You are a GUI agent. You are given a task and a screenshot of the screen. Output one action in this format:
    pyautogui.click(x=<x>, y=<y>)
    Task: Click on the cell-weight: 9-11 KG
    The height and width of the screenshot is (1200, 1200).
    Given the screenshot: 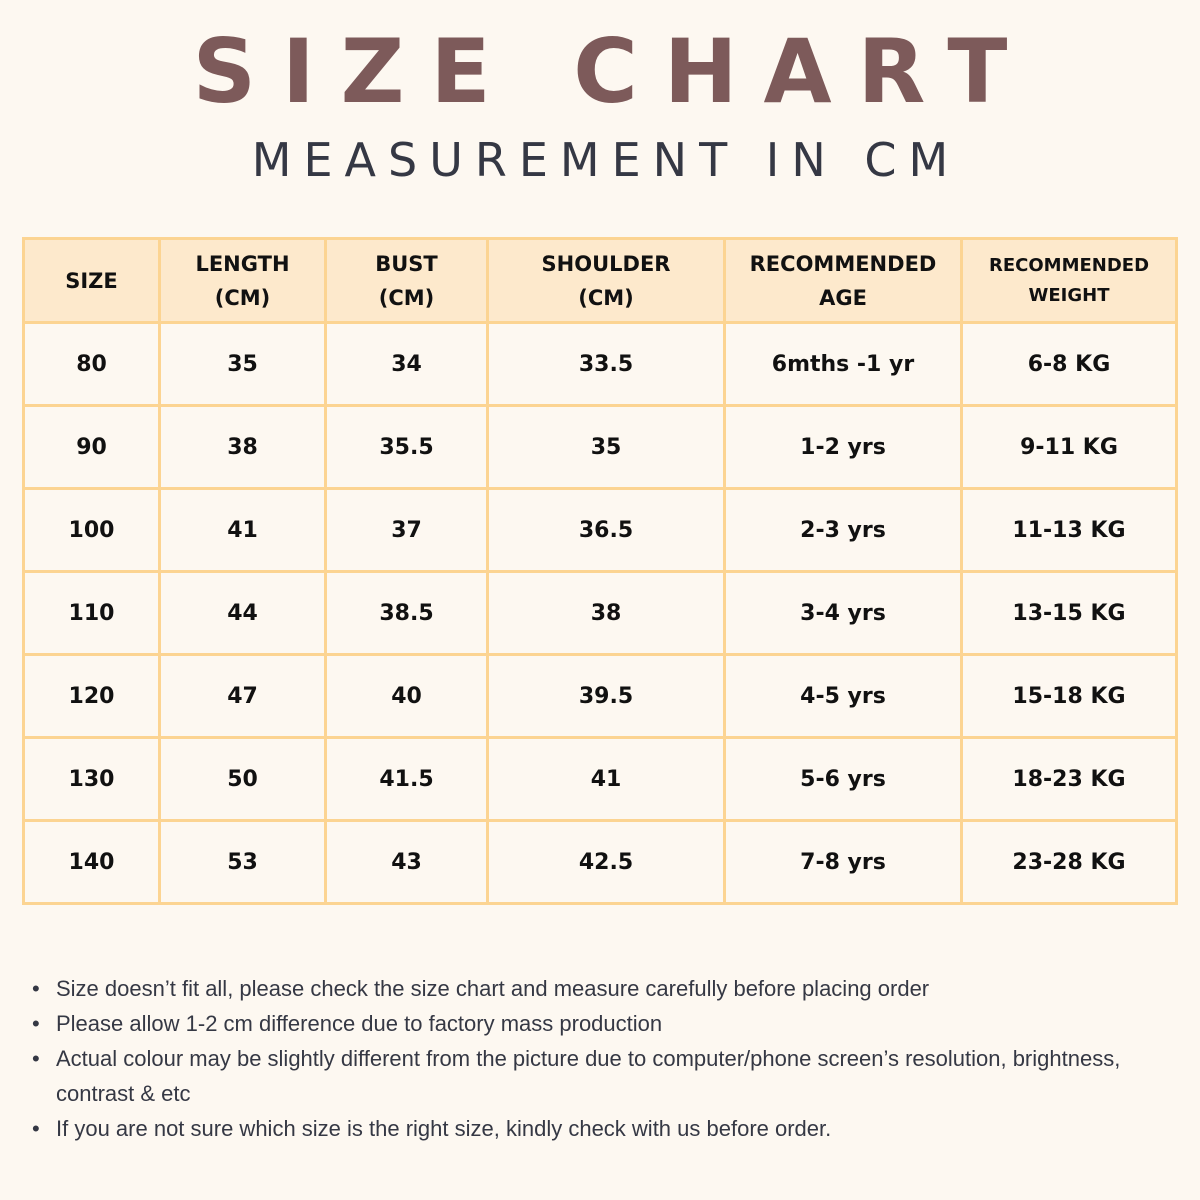 What is the action you would take?
    pyautogui.click(x=1069, y=447)
    